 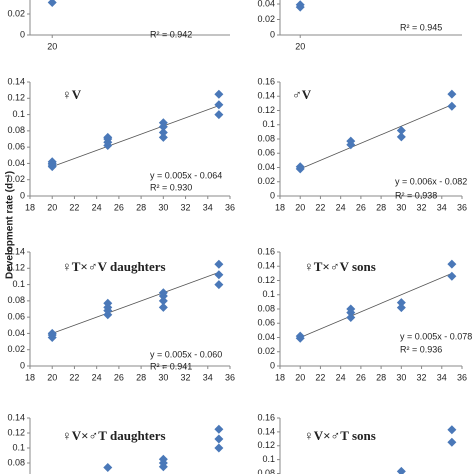 What do you see at coordinates (340, 435) in the screenshot?
I see `panel-title: ♀V×♂T sons` at bounding box center [340, 435].